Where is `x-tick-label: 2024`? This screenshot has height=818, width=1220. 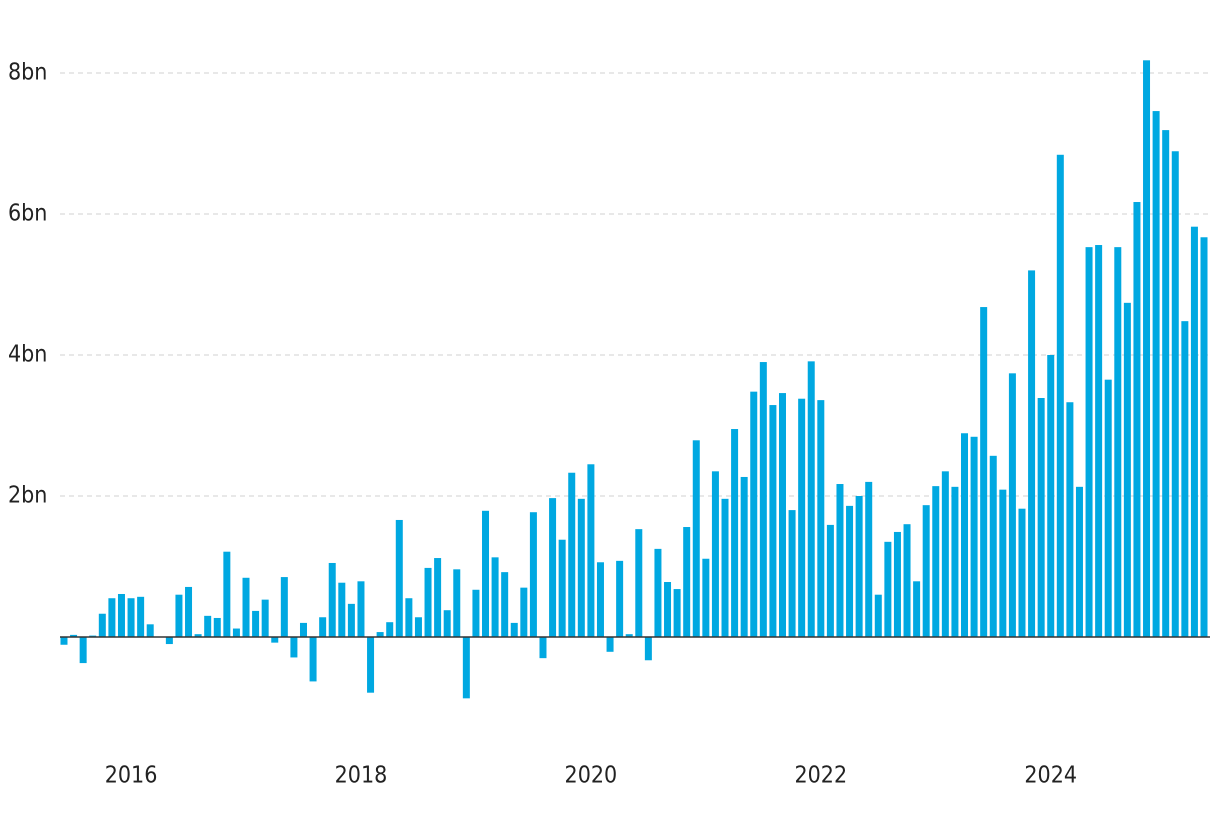 x-tick-label: 2024 is located at coordinates (1050, 776).